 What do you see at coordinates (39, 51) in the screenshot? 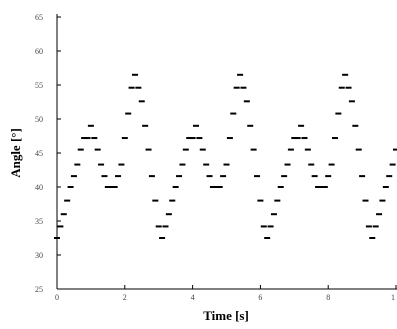
I see `y-tick-label: 60` at bounding box center [39, 51].